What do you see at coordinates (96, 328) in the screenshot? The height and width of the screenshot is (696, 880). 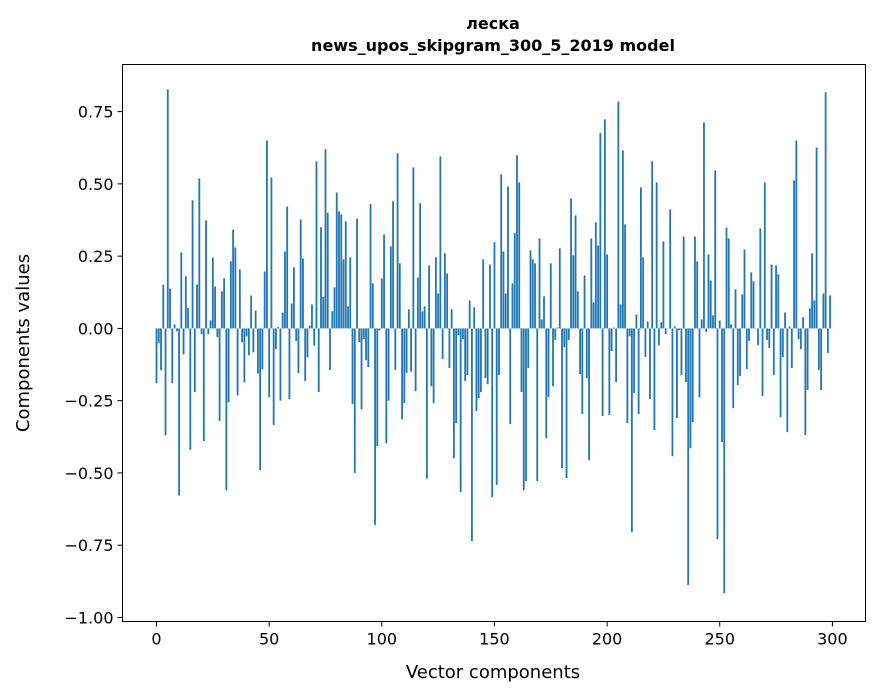 I see `y-tick-label: 0.00` at bounding box center [96, 328].